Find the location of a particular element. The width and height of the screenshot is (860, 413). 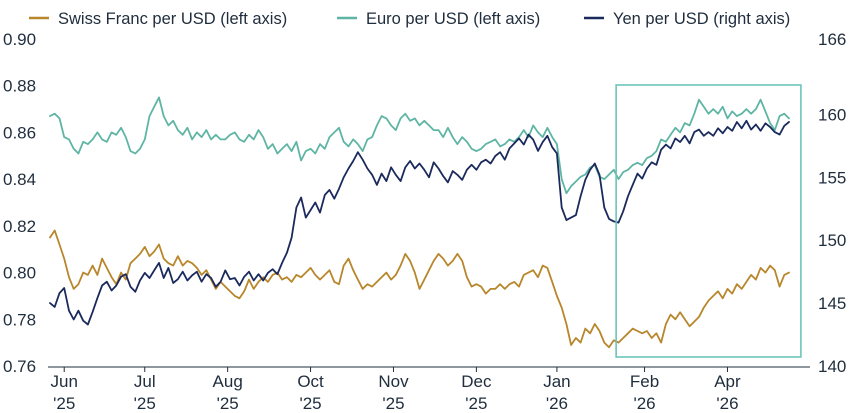

x-tick-month-jan-26: Jan is located at coordinates (556, 381).